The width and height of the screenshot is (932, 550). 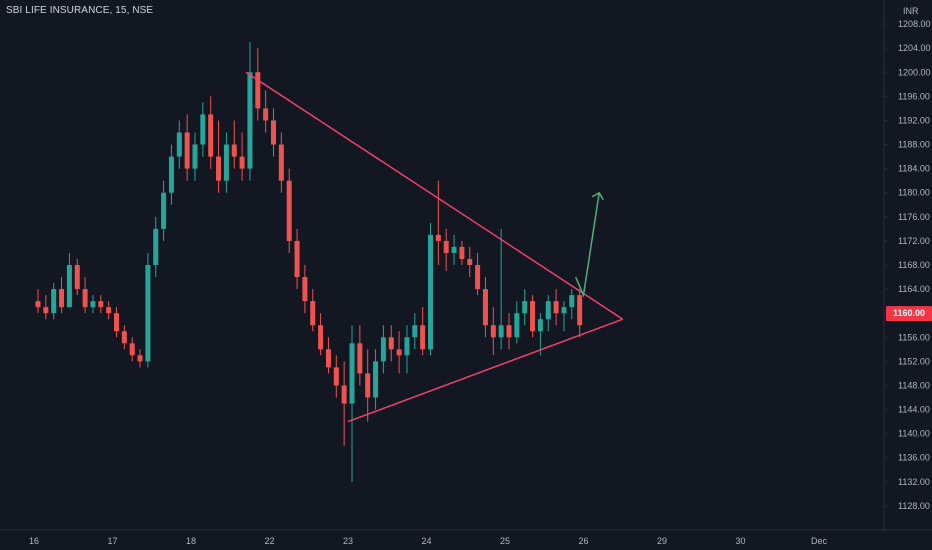 I want to click on time-tick-label: Dec, so click(x=819, y=541).